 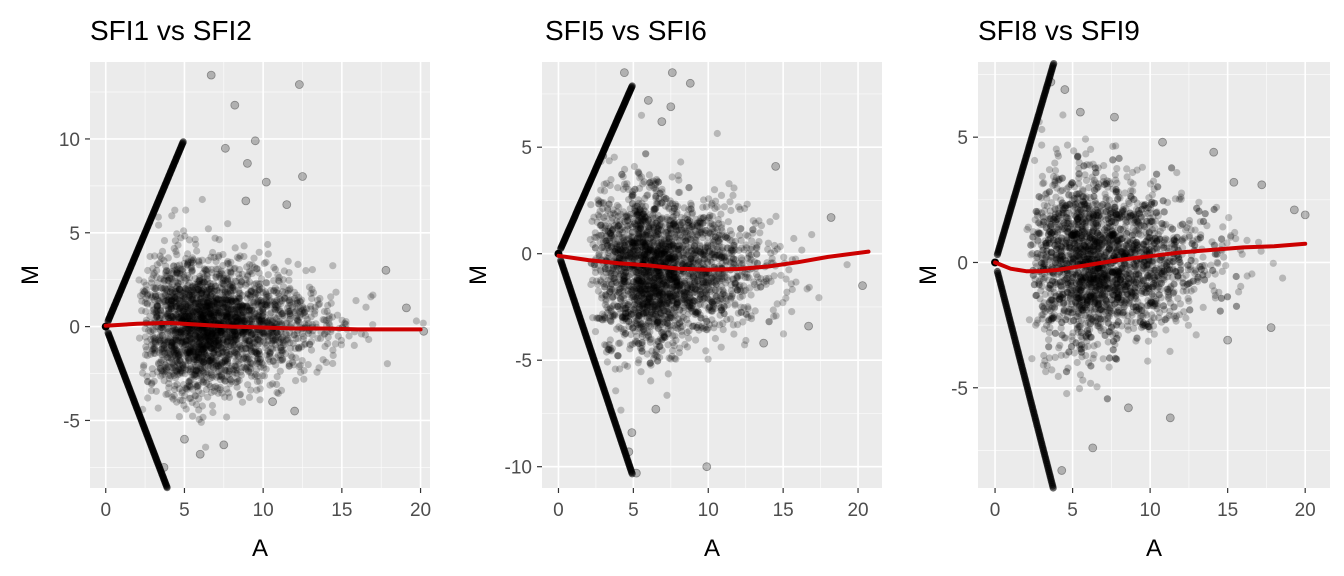 I want to click on outlier-point, so click(x=386, y=270).